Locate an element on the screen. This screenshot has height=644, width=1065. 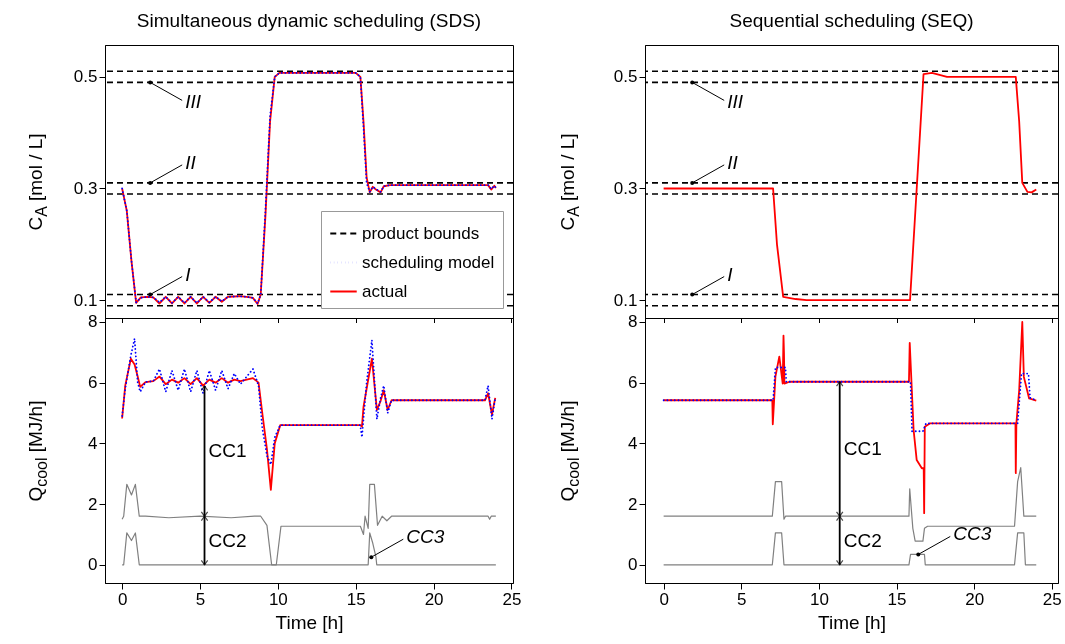
chart-title: Sequential scheduling (SEQ) is located at coordinates (851, 20).